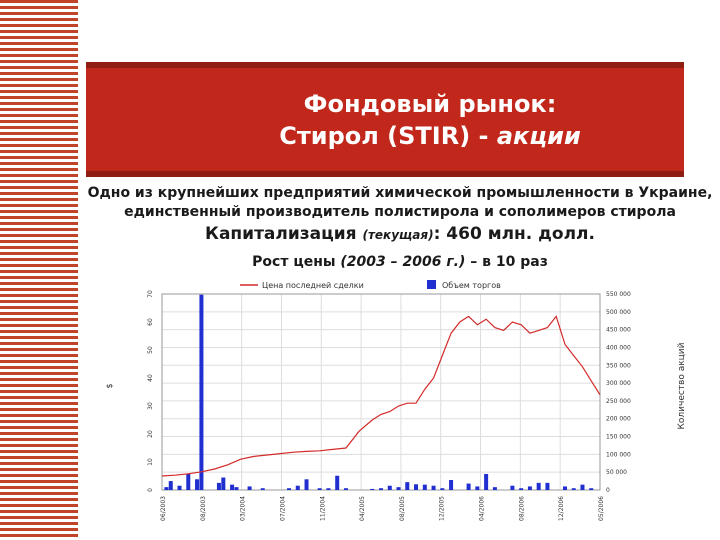 The width and height of the screenshot is (720, 540). I want to click on growth-value: – в 10 раз, so click(509, 262).